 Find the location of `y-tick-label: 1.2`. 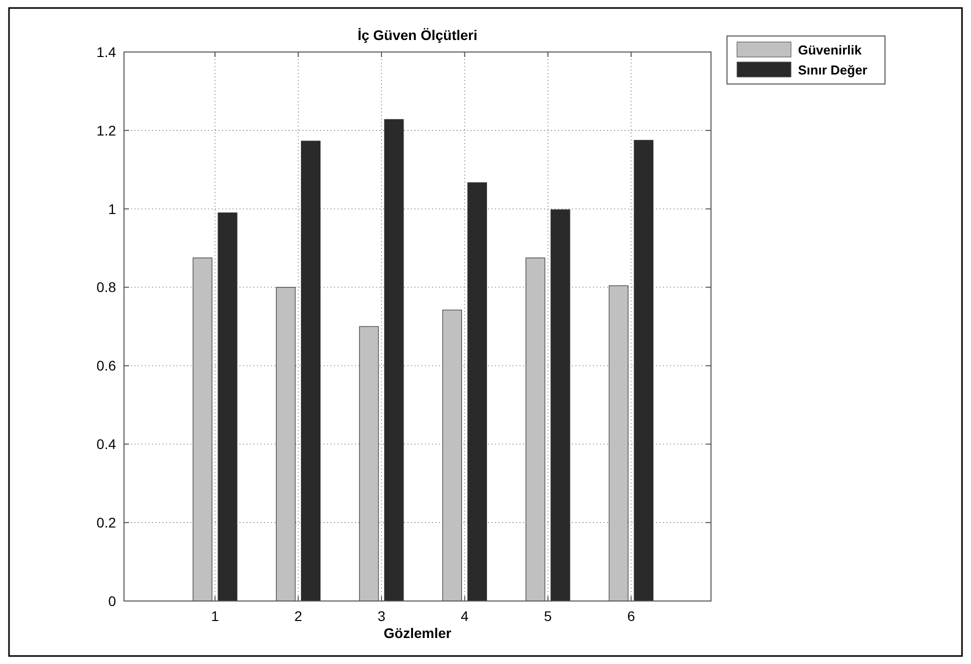

y-tick-label: 1.2 is located at coordinates (106, 130).